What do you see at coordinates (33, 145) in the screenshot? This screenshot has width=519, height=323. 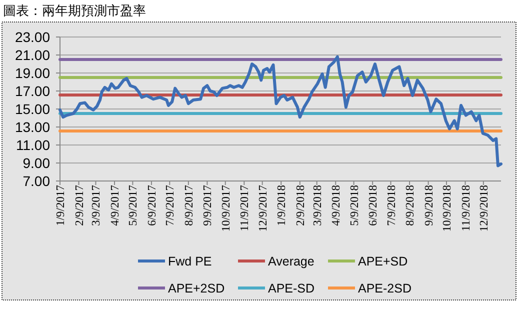 I see `y-tick-label: 11.00` at bounding box center [33, 145].